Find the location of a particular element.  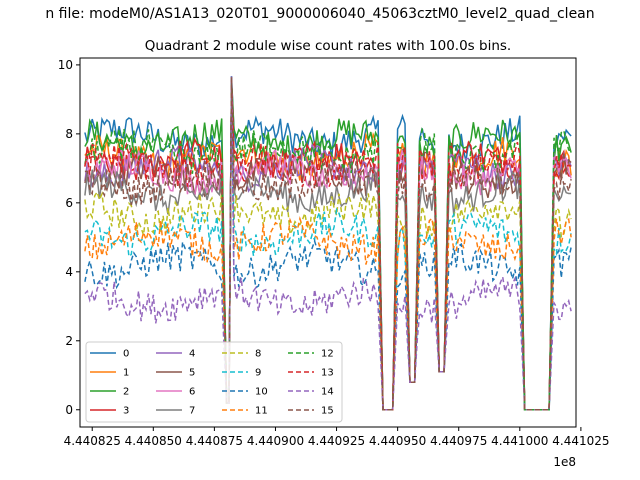

legend-label-14: 14 is located at coordinates (327, 392).